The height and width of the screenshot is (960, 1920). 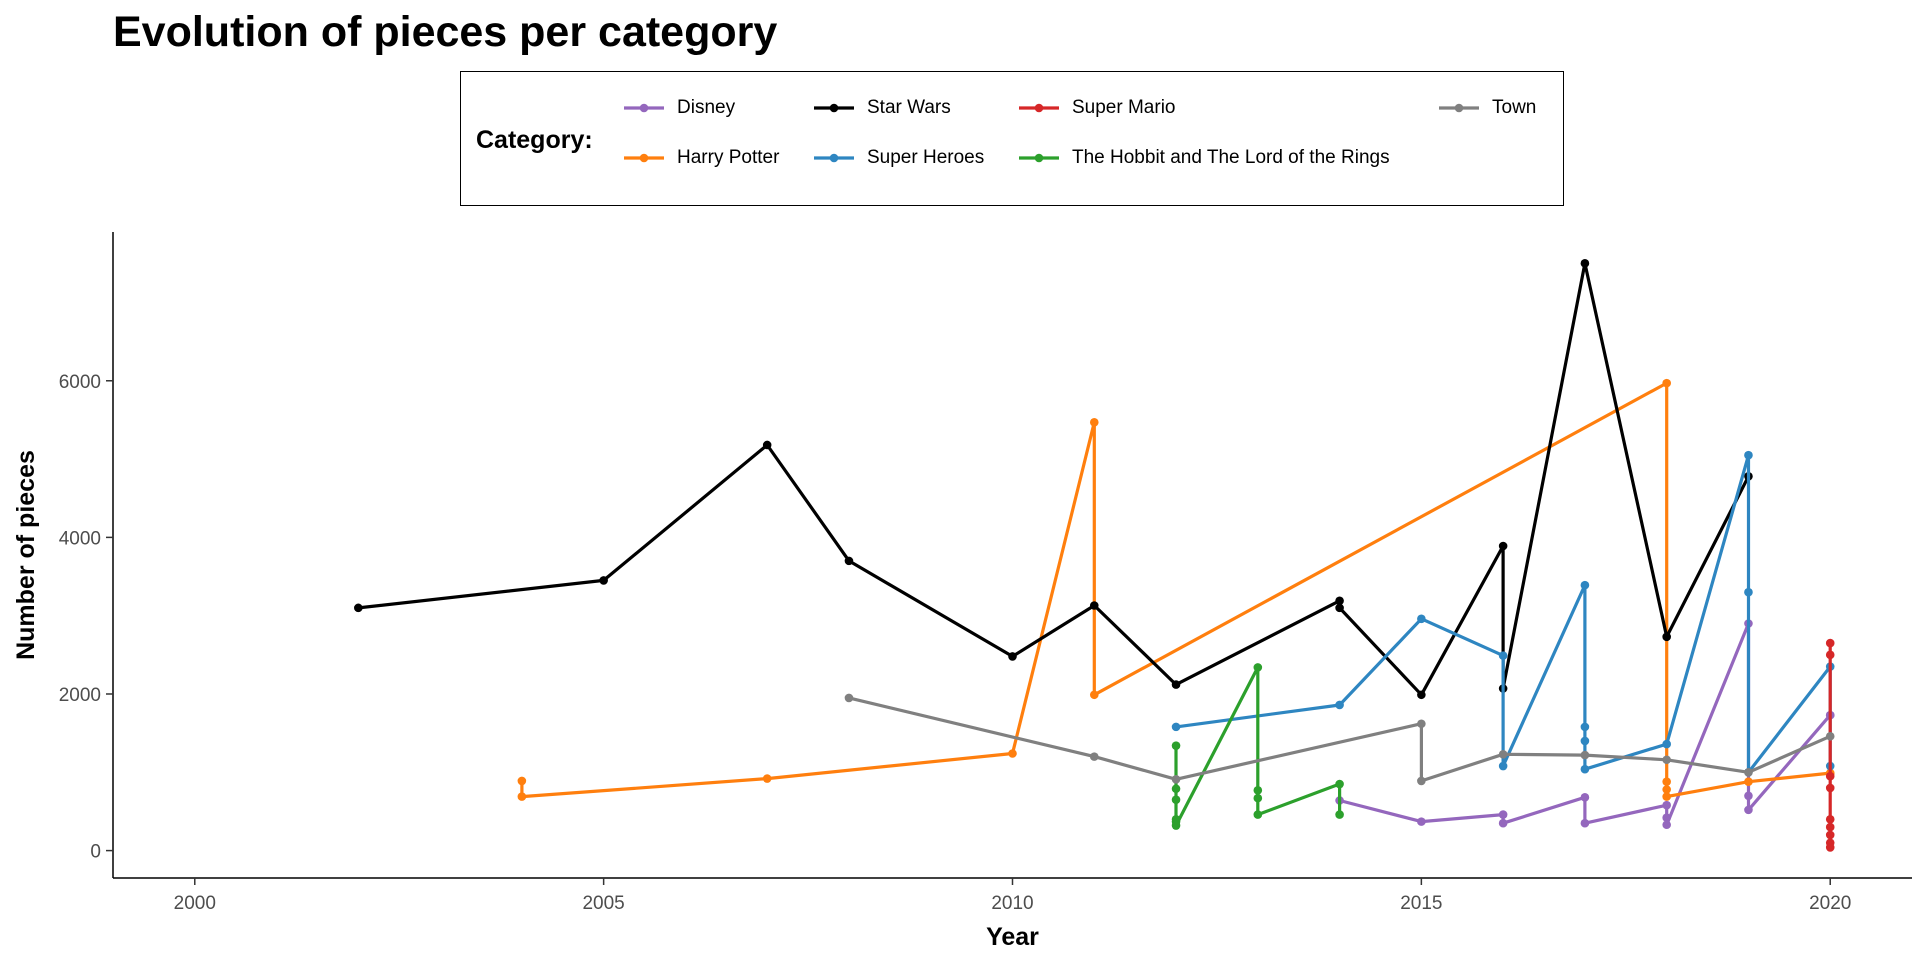 I want to click on series-line-town, so click(x=1339, y=739).